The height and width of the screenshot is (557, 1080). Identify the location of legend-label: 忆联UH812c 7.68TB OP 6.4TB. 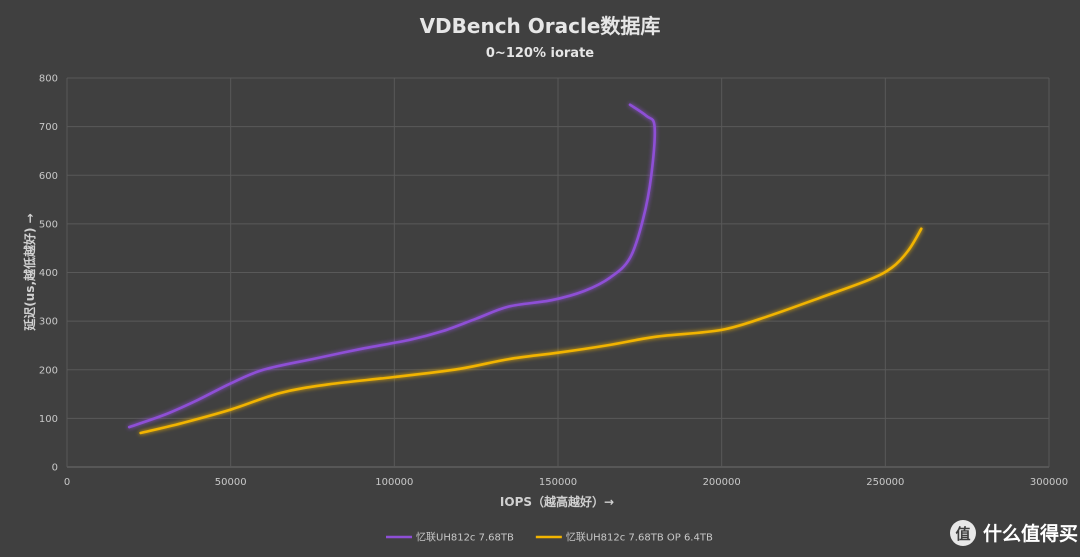
(639, 537).